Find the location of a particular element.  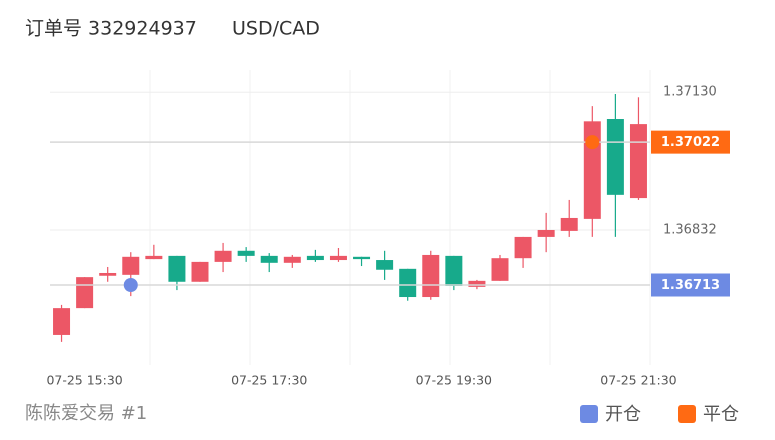

y-tick-label: 1.36832 is located at coordinates (690, 229).